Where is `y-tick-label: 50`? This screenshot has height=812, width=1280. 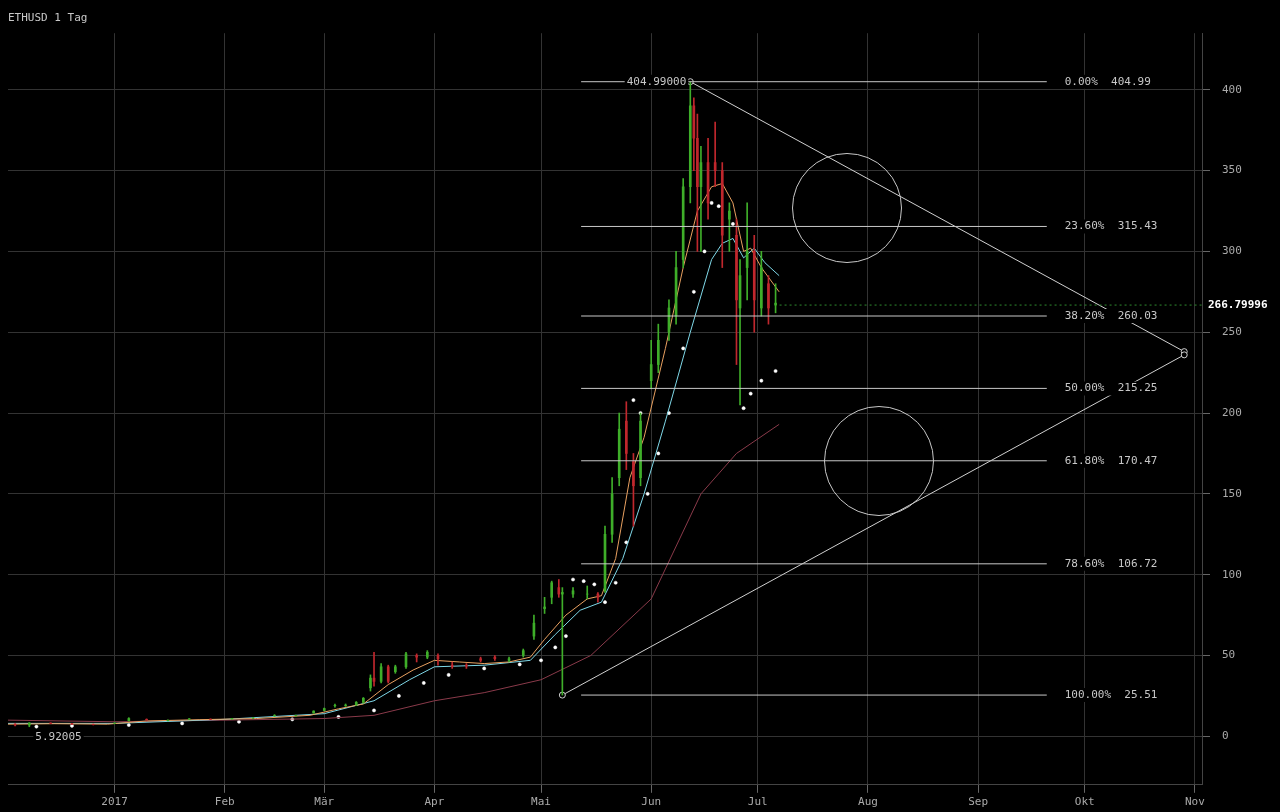 y-tick-label: 50 is located at coordinates (1229, 655).